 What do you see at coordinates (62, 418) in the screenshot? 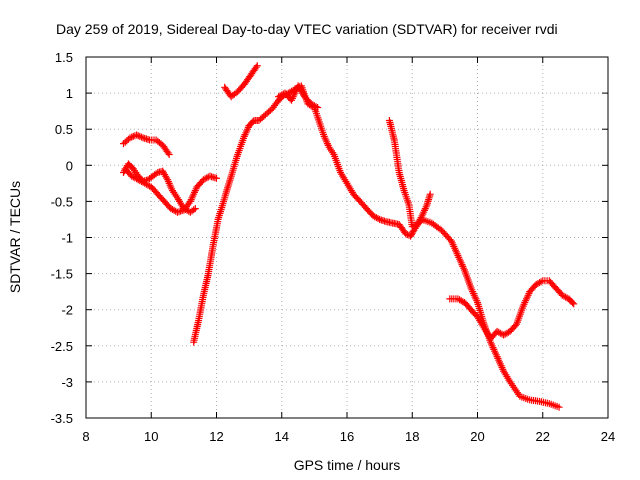
I see `y-tick-label: -3.5` at bounding box center [62, 418].